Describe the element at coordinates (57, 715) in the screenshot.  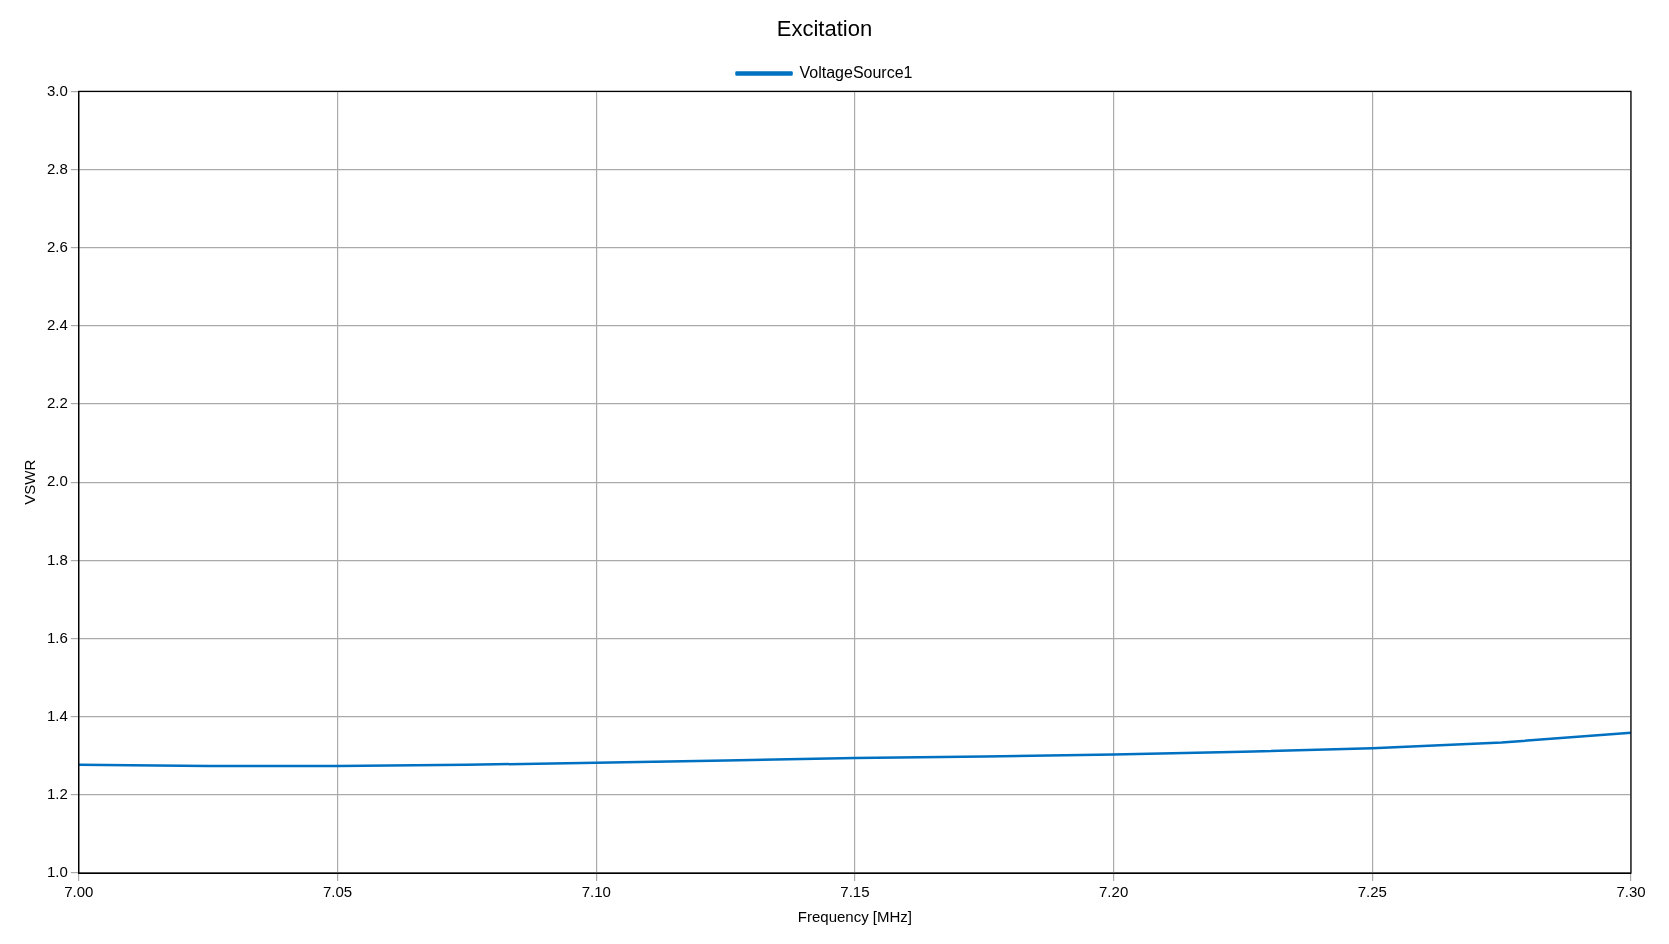
I see `y-tick-label: 1.4` at that location.